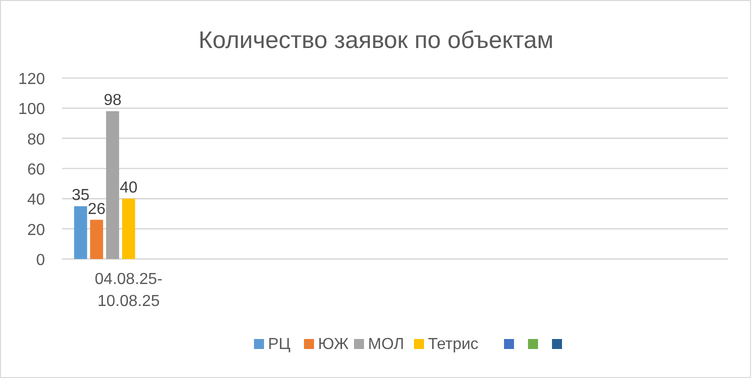 This screenshot has height=379, width=752. Describe the element at coordinates (36, 139) in the screenshot. I see `y-tick-label: 80` at that location.